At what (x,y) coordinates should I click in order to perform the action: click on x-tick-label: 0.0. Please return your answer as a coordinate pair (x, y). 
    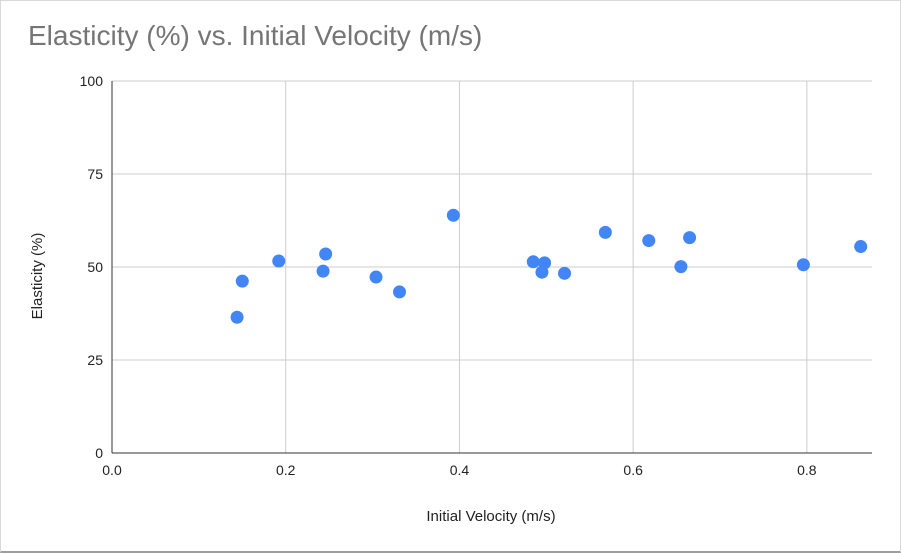
    Looking at the image, I should click on (112, 470).